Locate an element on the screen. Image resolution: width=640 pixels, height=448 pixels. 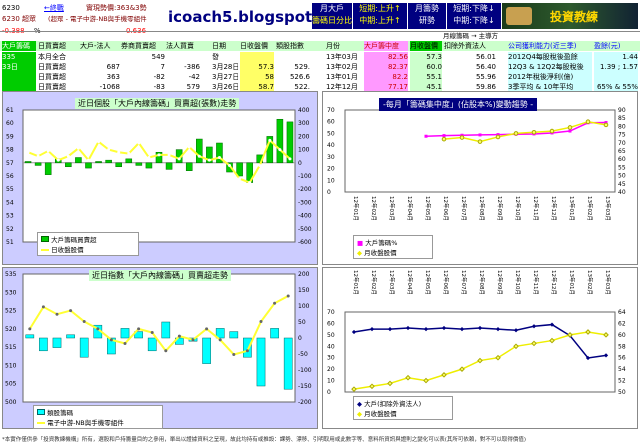
right-tick: 54 is located at coordinates (622, 369).